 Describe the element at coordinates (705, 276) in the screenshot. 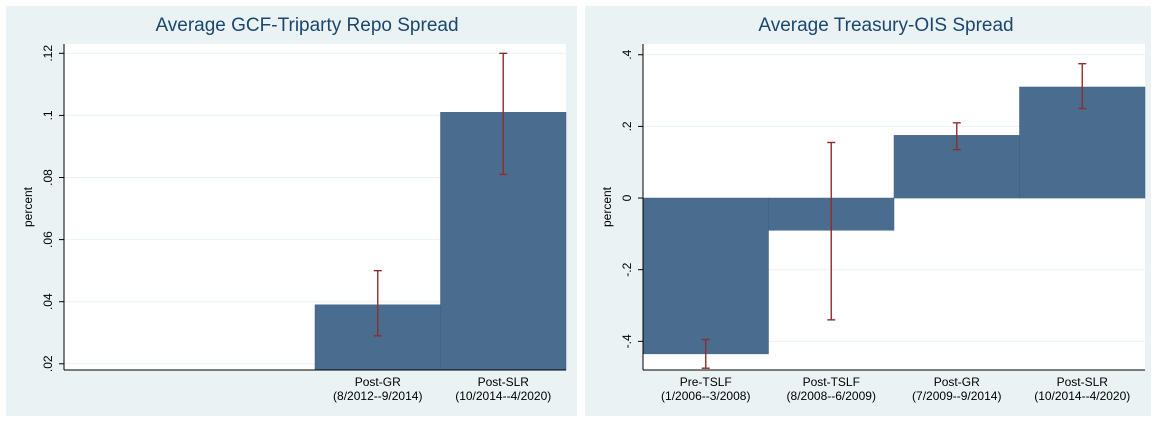

I see `bar` at that location.